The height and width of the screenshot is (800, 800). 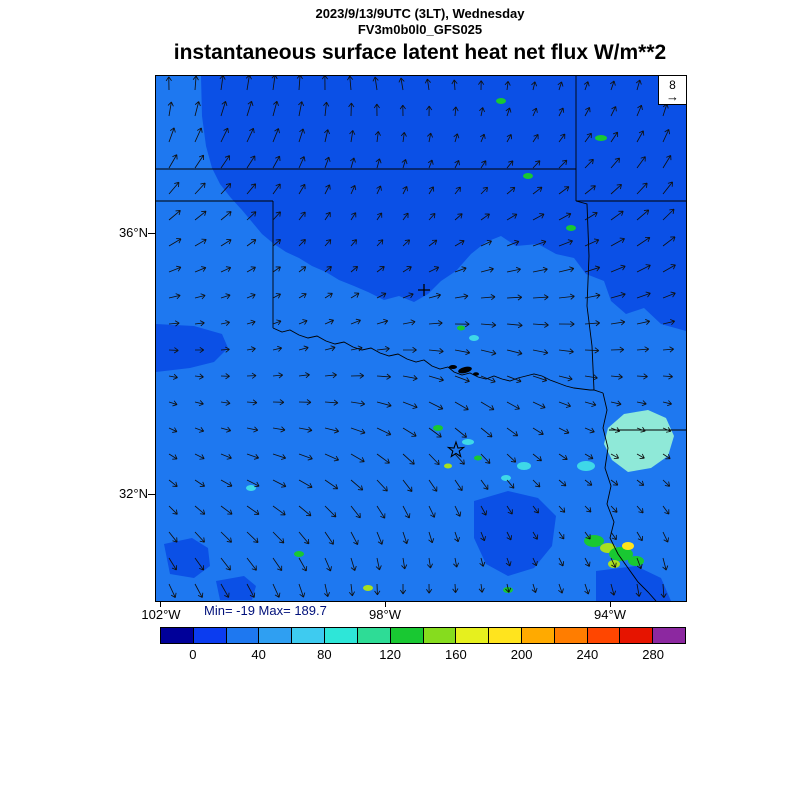 I want to click on model-line: FV3m0b0l0_GFS025, so click(x=420, y=29).